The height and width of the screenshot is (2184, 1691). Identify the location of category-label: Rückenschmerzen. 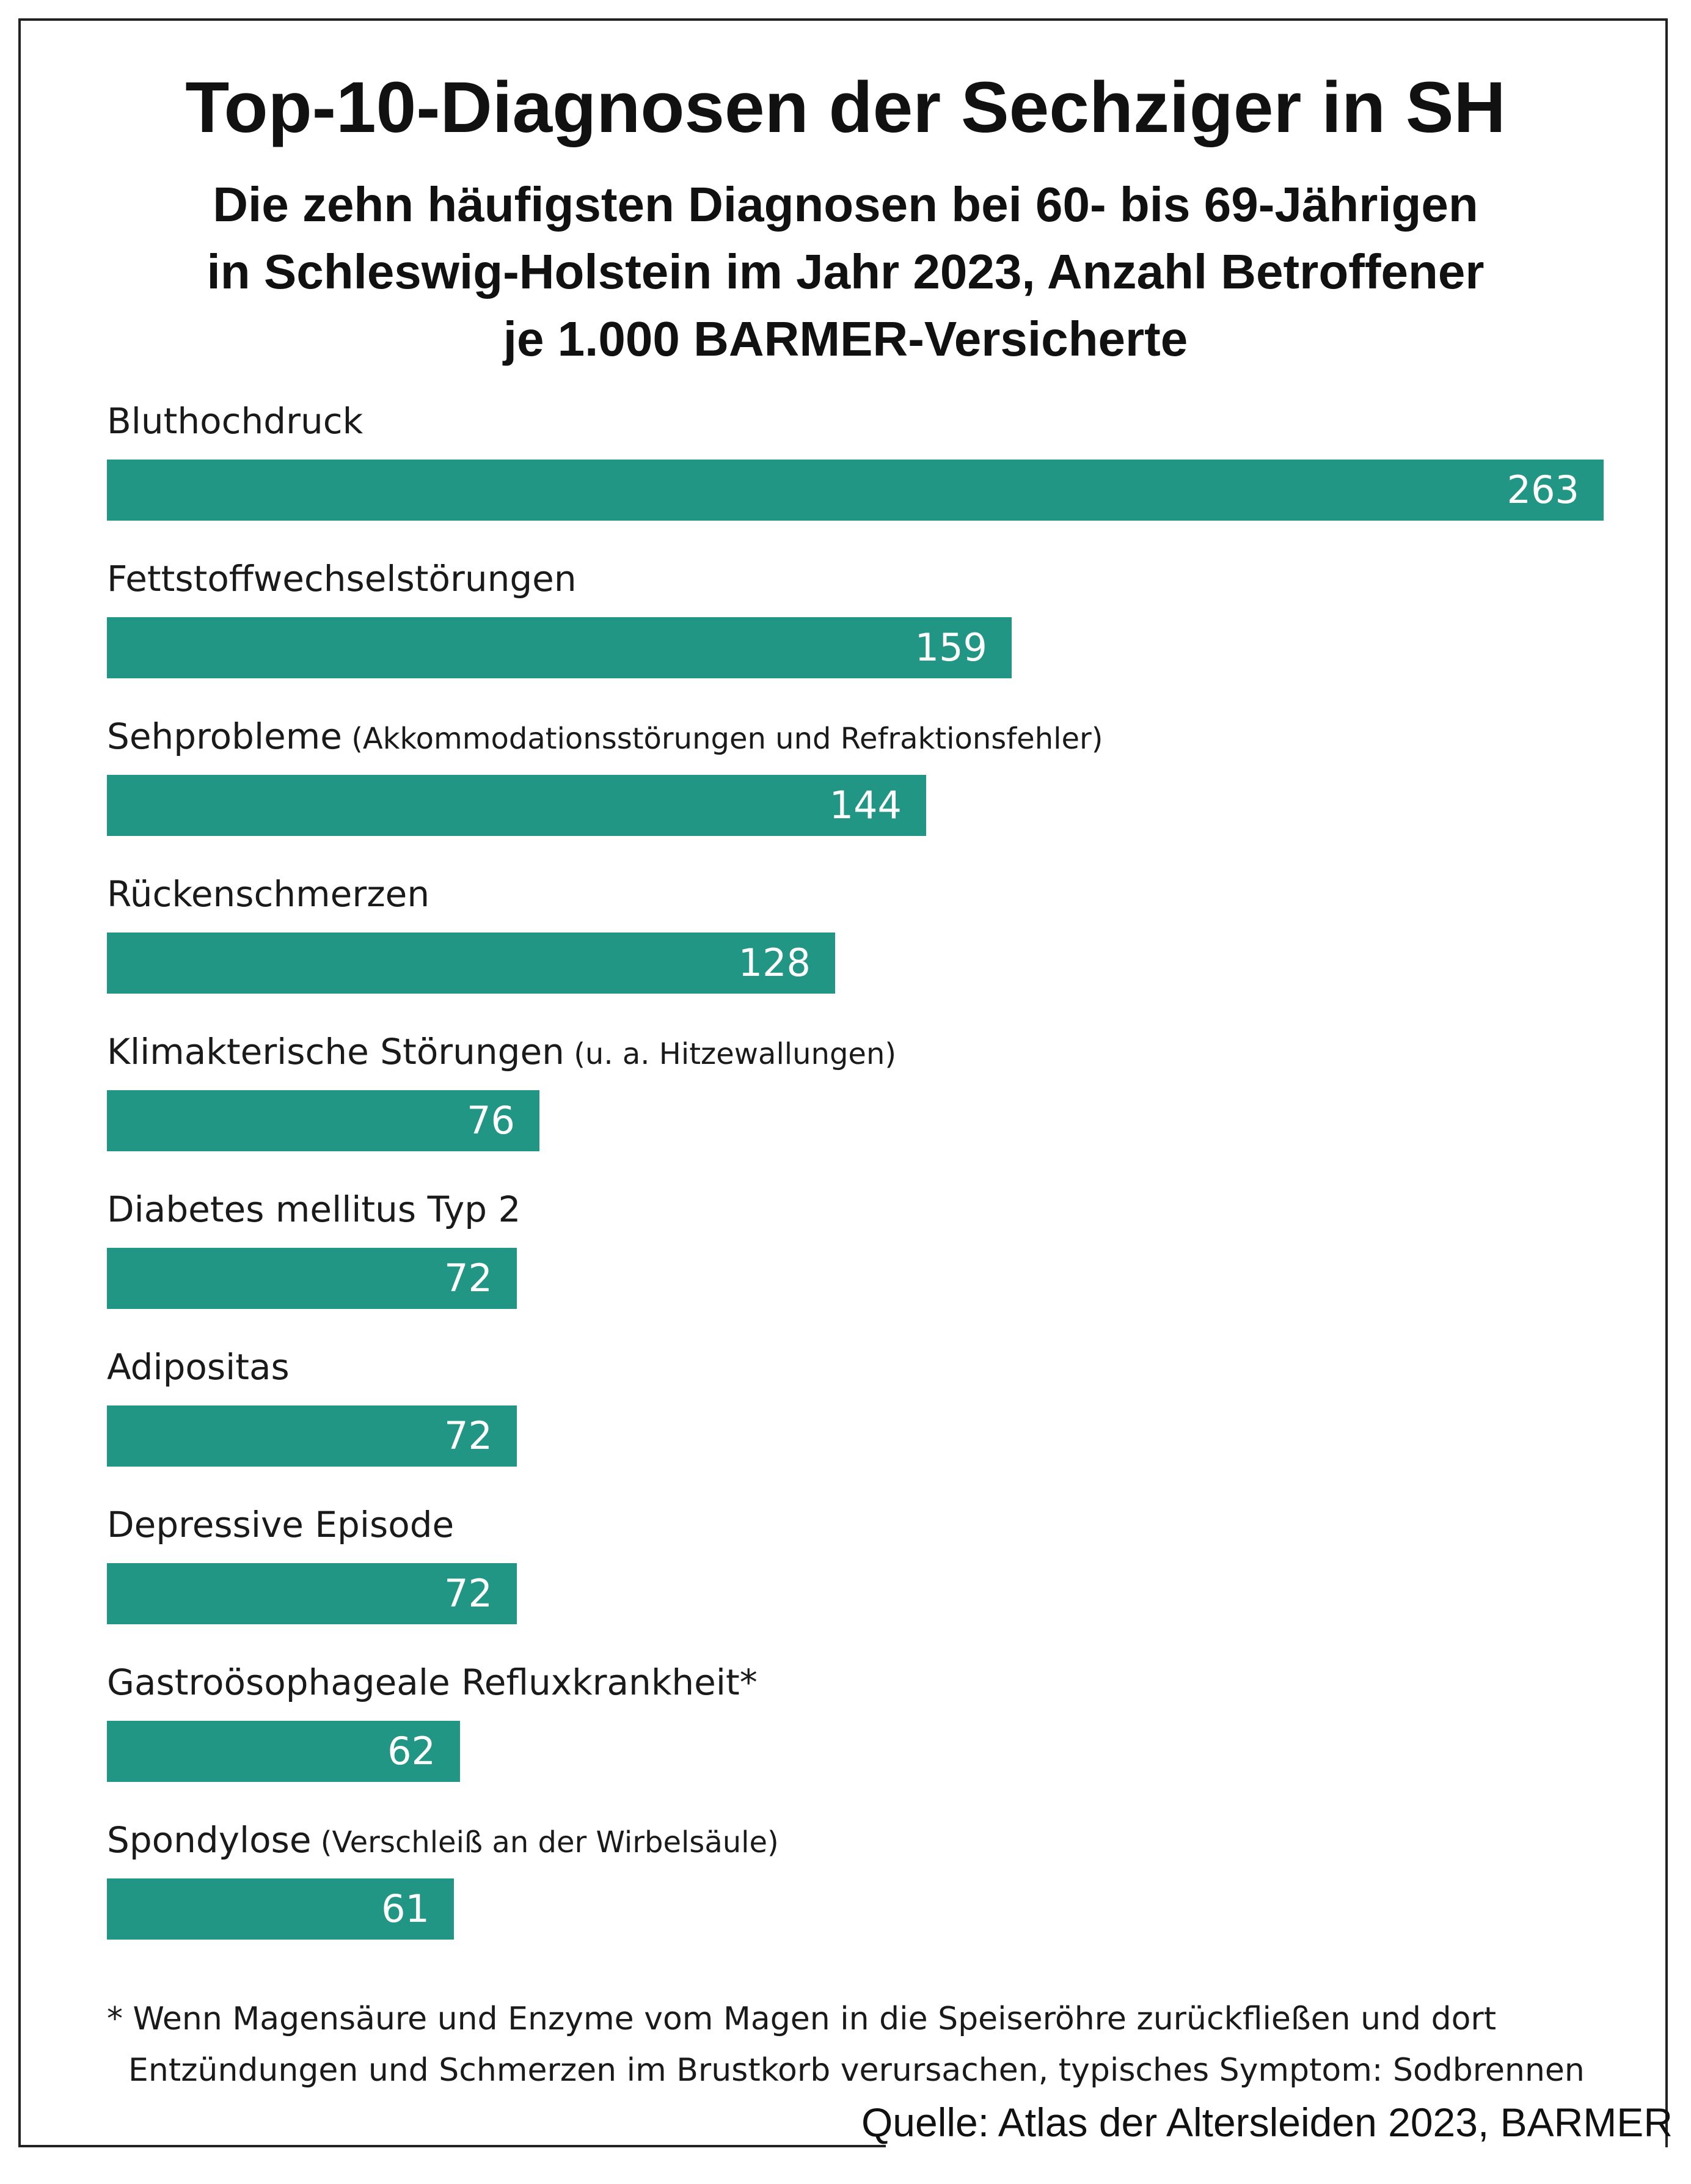
(268, 894).